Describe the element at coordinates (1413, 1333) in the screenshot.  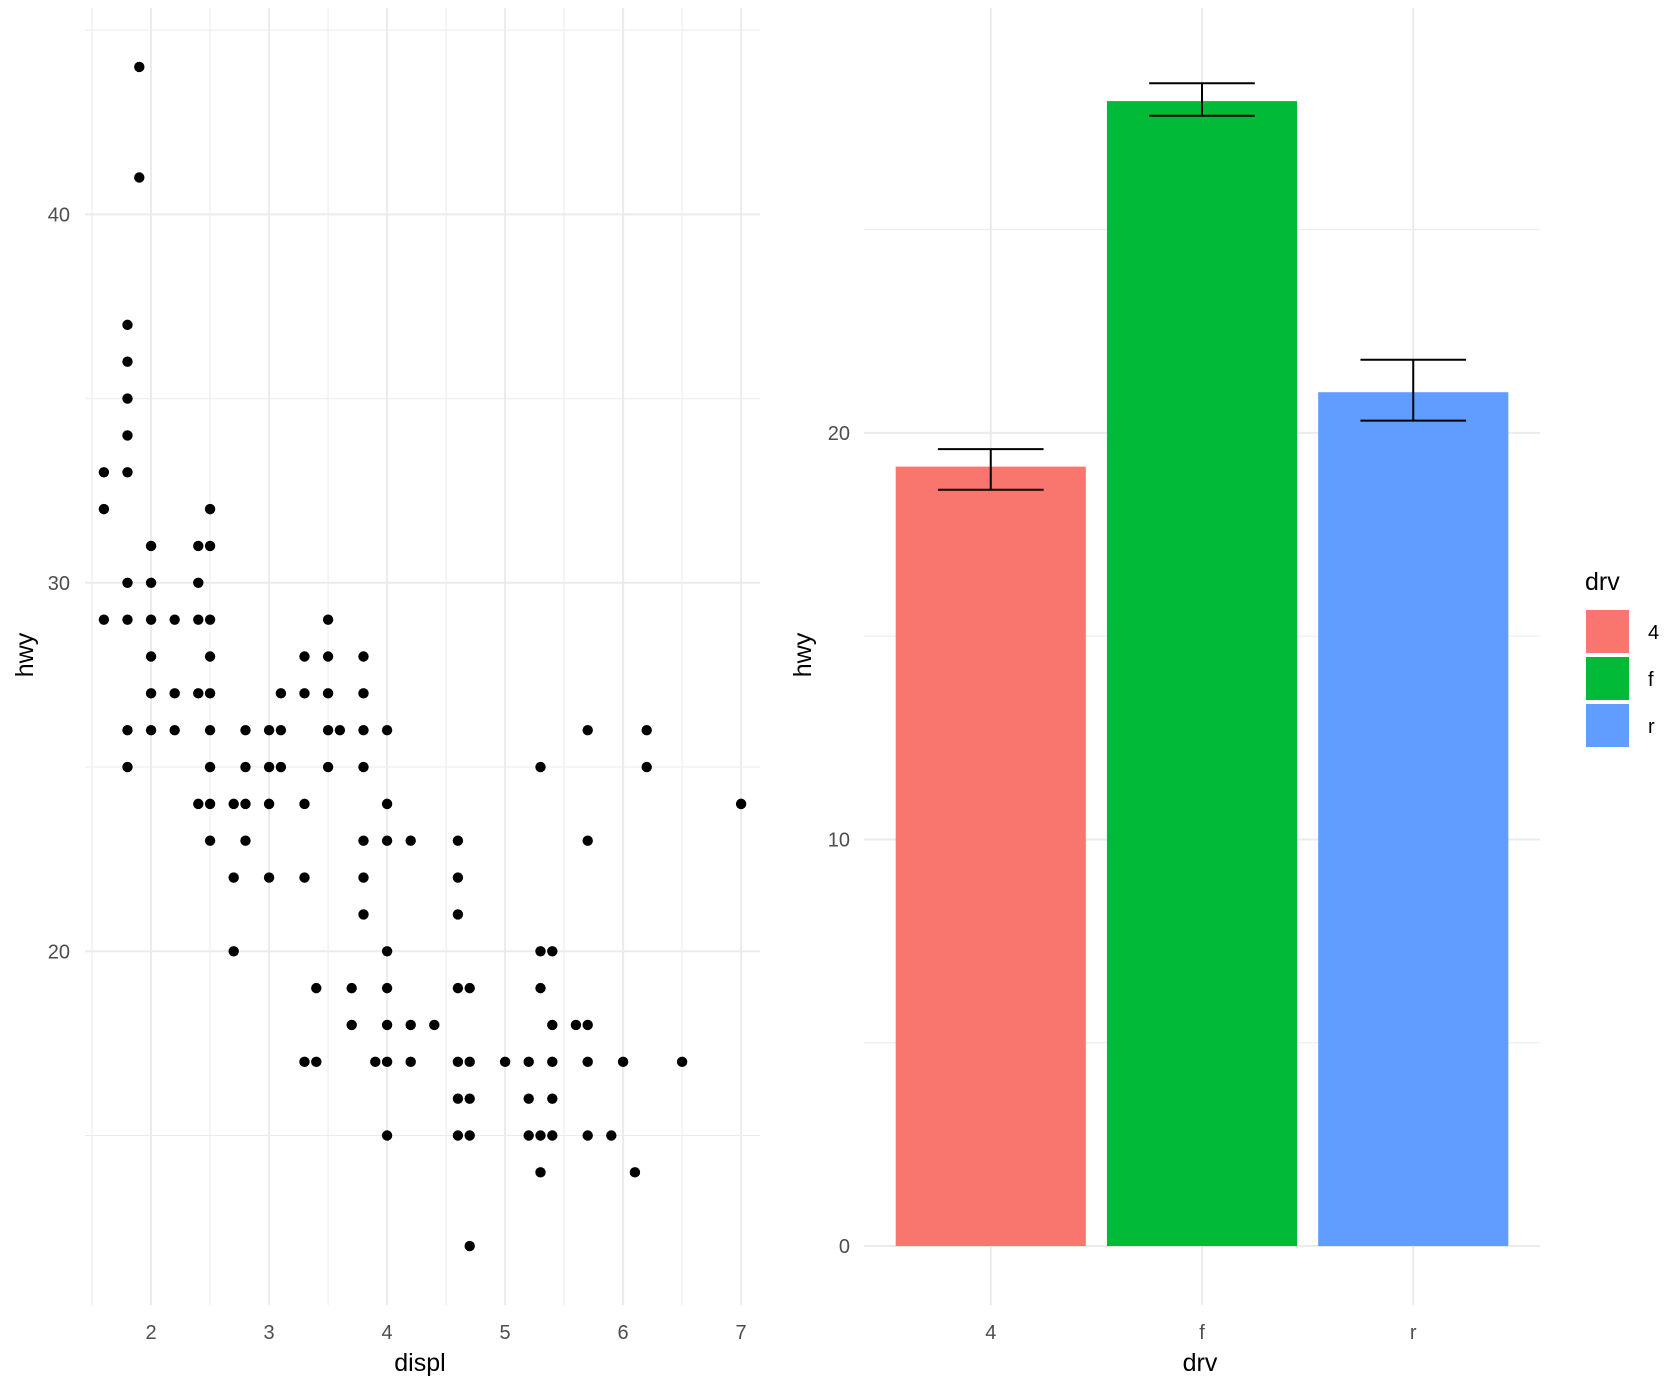
I see `bar-x-tick-label: r` at that location.